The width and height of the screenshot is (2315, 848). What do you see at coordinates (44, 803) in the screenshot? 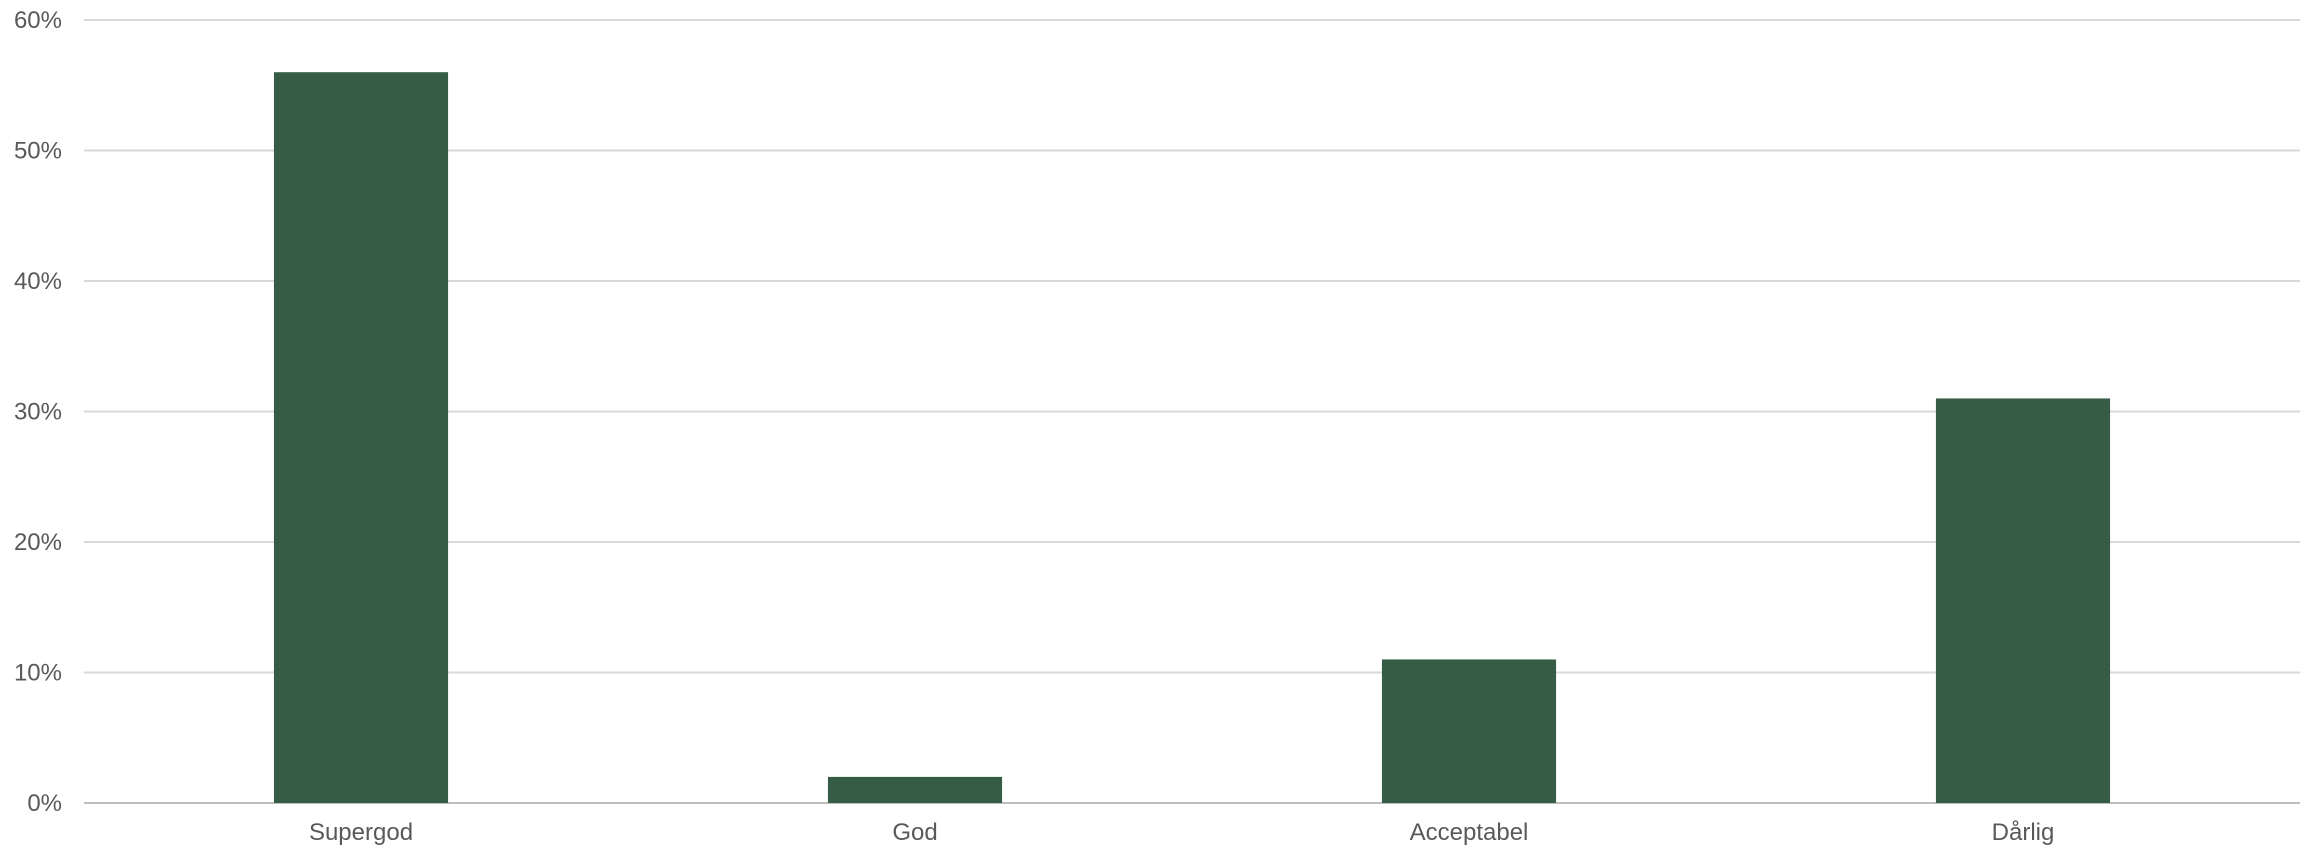
I see `y-tick-label: 0%` at bounding box center [44, 803].